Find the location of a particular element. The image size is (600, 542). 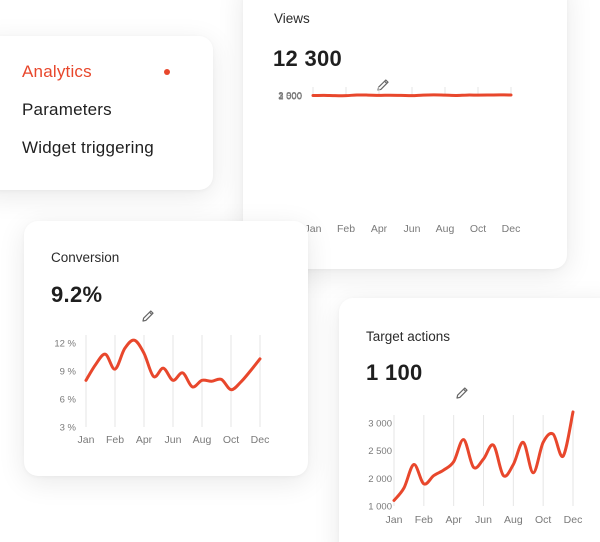

card-title: Views is located at coordinates (292, 18).